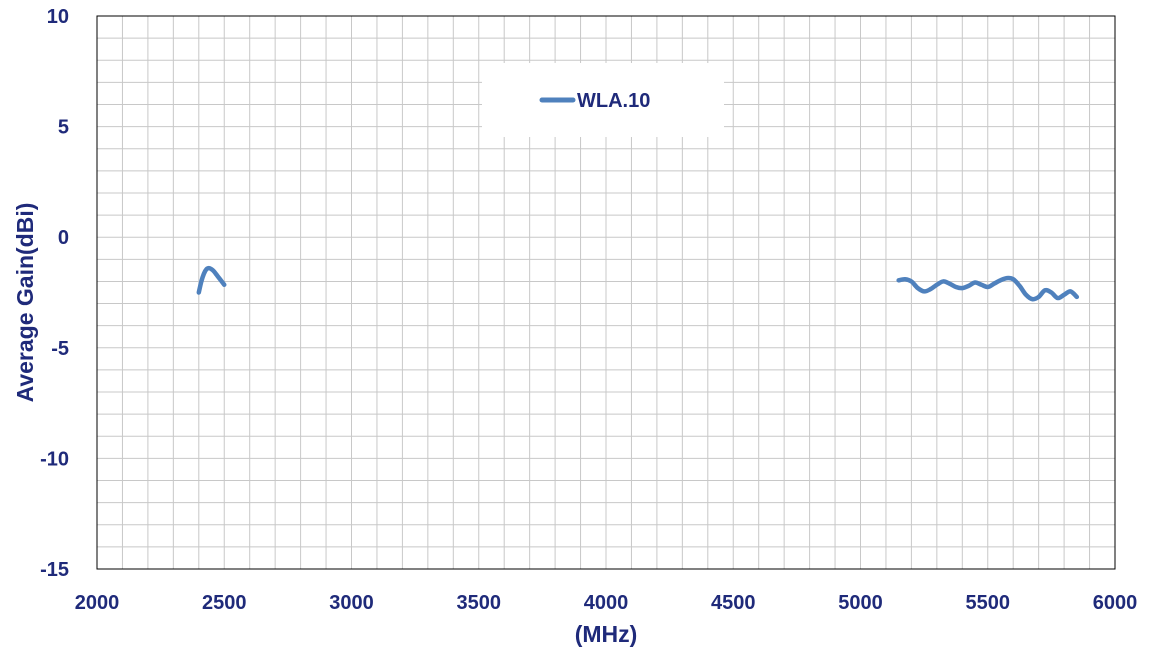  What do you see at coordinates (638, 283) in the screenshot?
I see `series-layer` at bounding box center [638, 283].